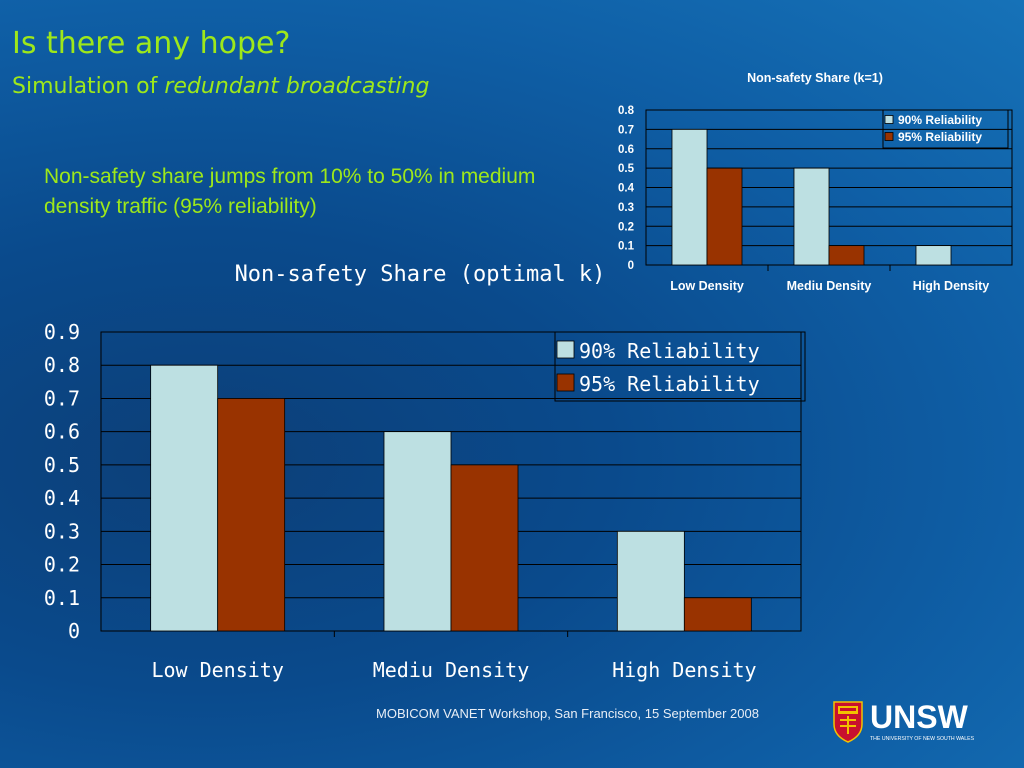 This screenshot has width=1024, height=768. I want to click on subtitle-emphasis: redundant broadcasting, so click(297, 86).